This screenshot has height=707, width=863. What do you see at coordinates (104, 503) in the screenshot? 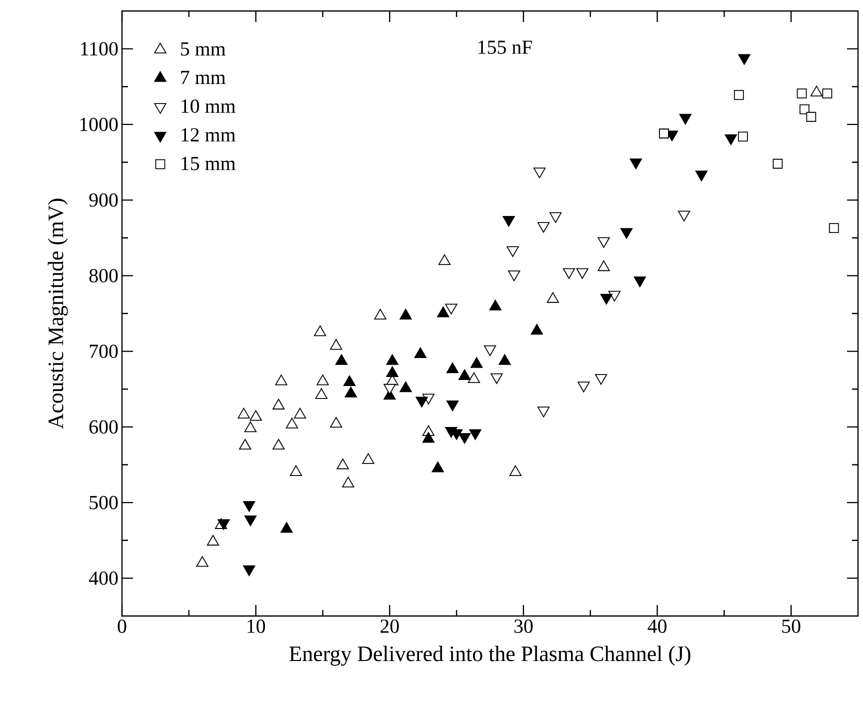
I see `y-tick-label: 500` at bounding box center [104, 503].